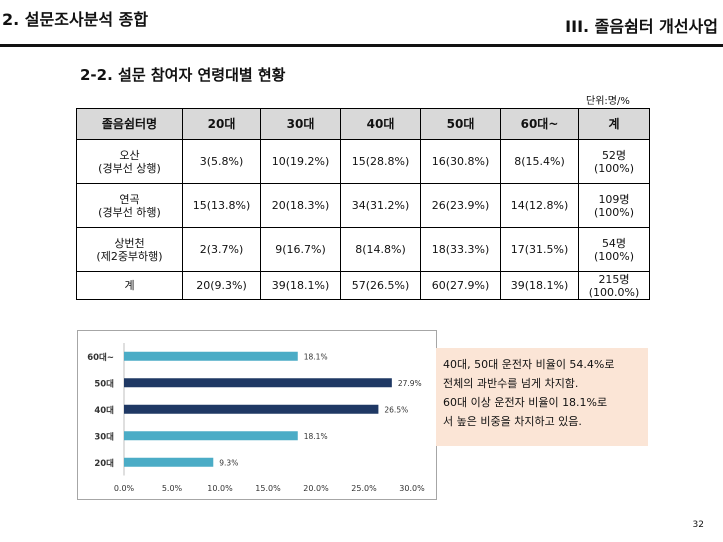  What do you see at coordinates (460, 161) in the screenshot?
I see `table-cell: 16(30.8%)` at bounding box center [460, 161].